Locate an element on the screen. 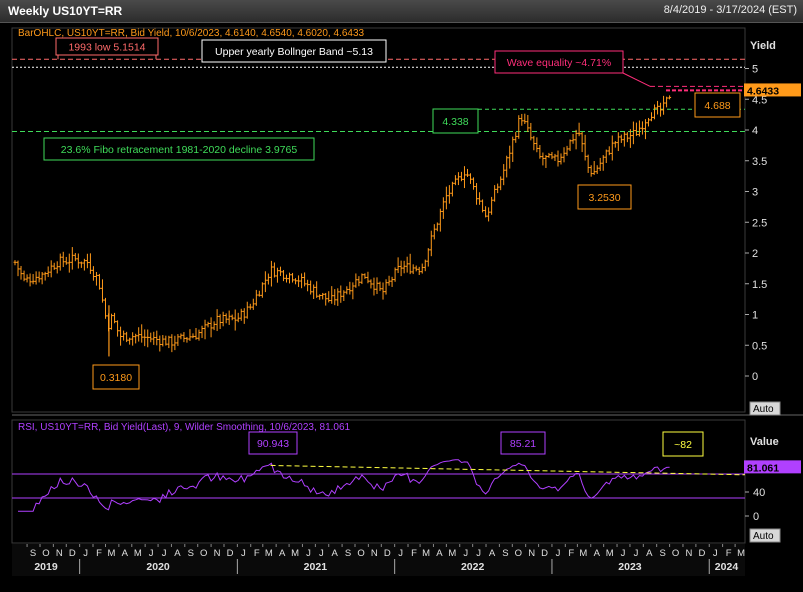  rsi-auto-button: Auto is located at coordinates (765, 535).